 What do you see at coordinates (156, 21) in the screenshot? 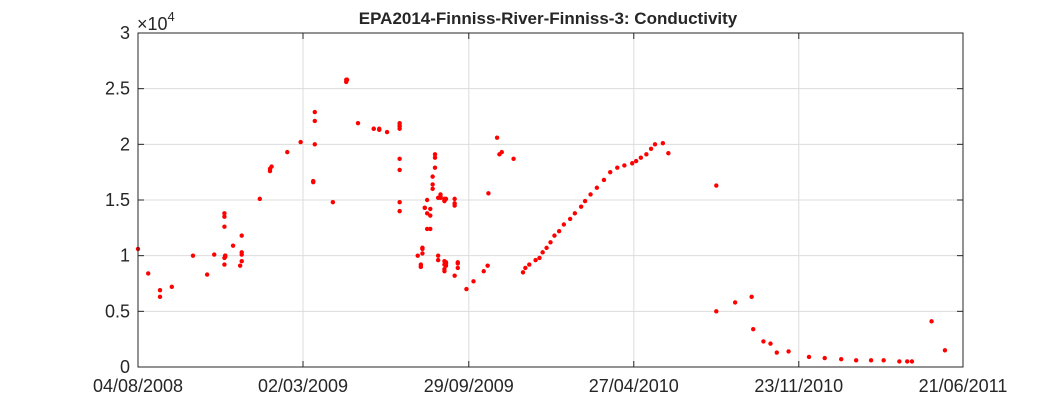
I see `y-scale-multiplier: ×10⁴` at bounding box center [156, 21].